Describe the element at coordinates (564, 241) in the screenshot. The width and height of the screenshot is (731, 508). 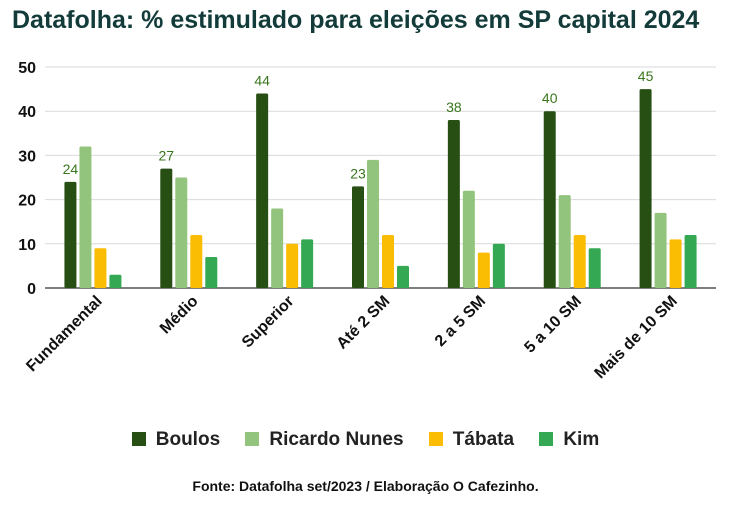
I see `bar-ricardo-nunes-5-a-10-sm` at that location.